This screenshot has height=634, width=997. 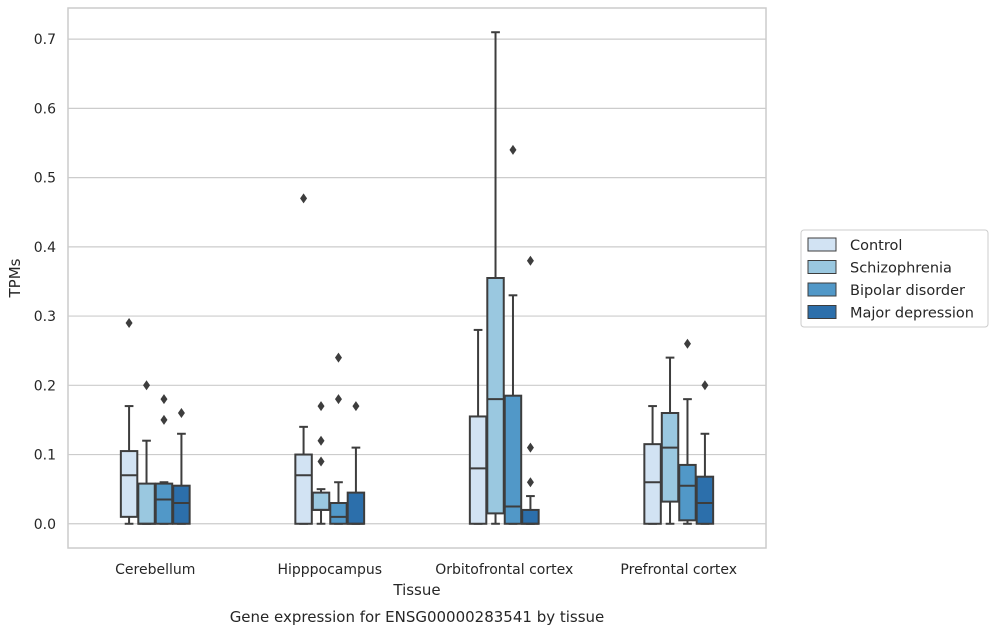 What do you see at coordinates (901, 269) in the screenshot?
I see `legend-label: Schizophrenia` at bounding box center [901, 269].